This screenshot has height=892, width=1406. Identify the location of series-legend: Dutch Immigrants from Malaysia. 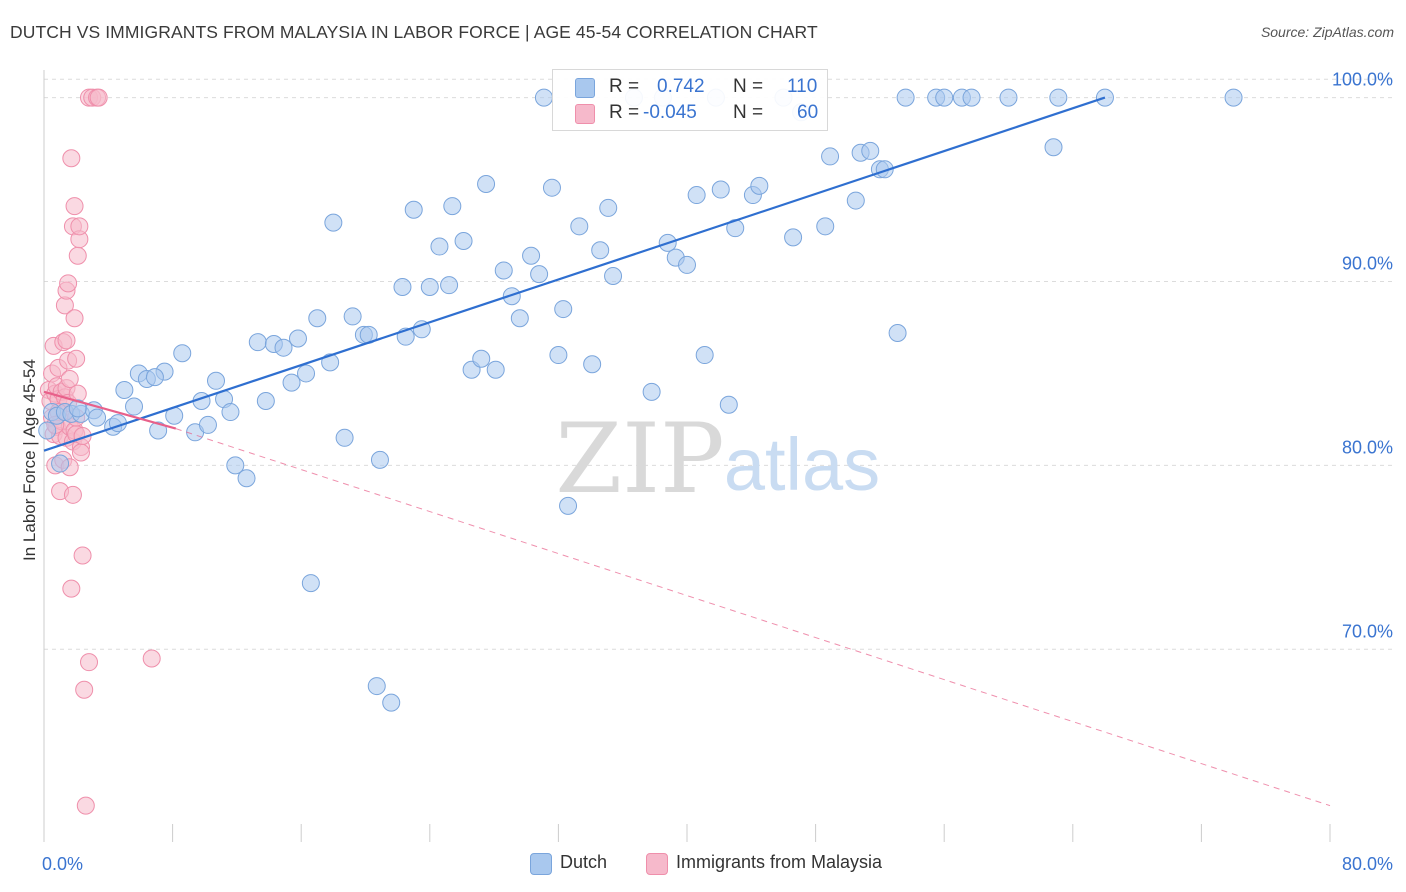
(703, 865).